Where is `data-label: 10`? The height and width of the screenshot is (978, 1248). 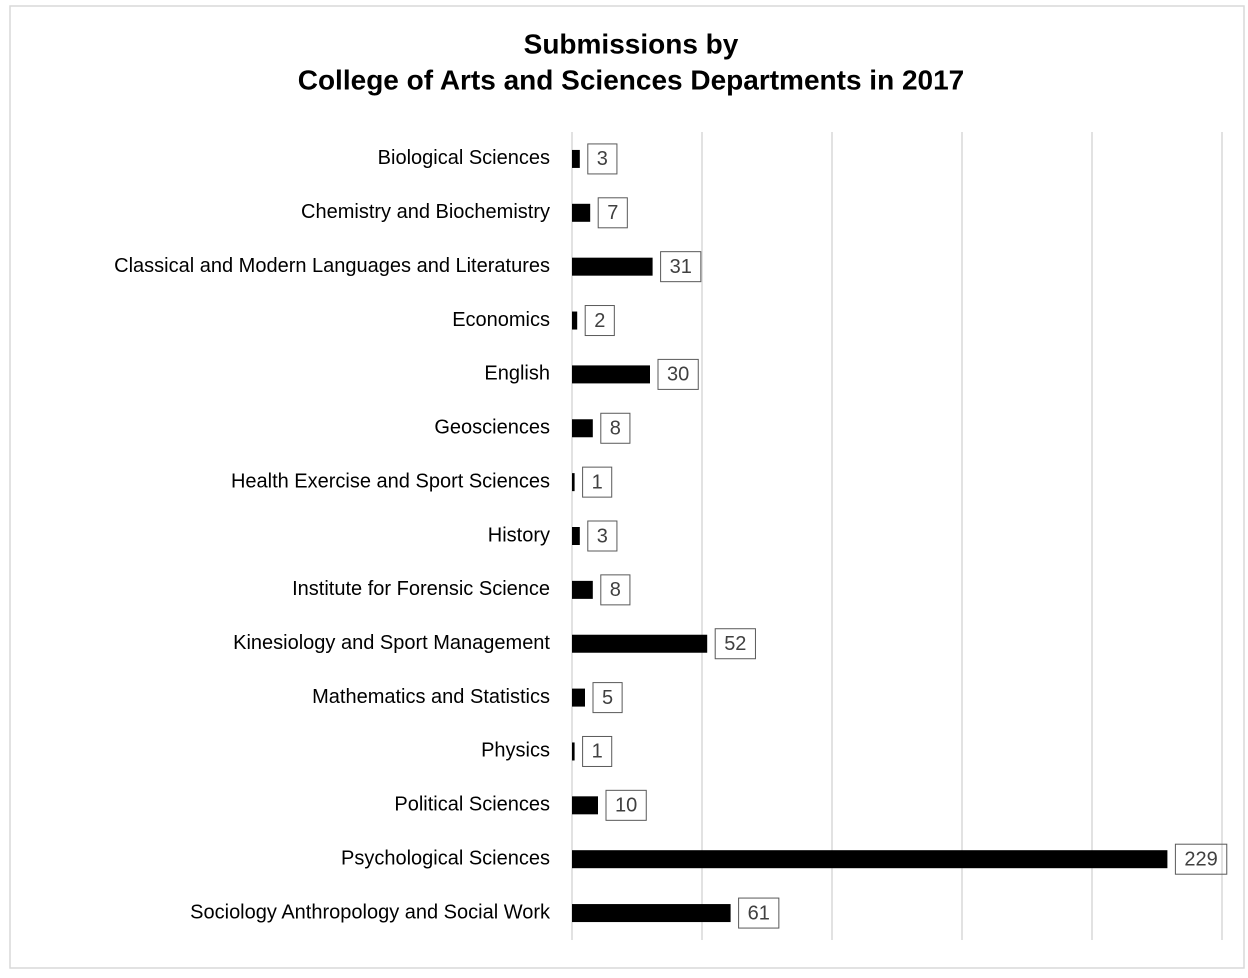 data-label: 10 is located at coordinates (626, 806).